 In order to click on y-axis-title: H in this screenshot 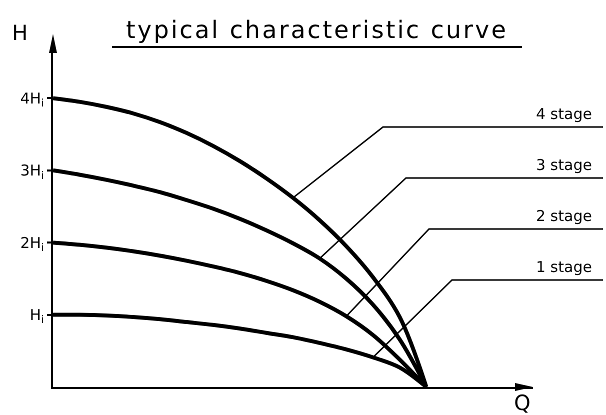, I will do `click(20, 33)`.